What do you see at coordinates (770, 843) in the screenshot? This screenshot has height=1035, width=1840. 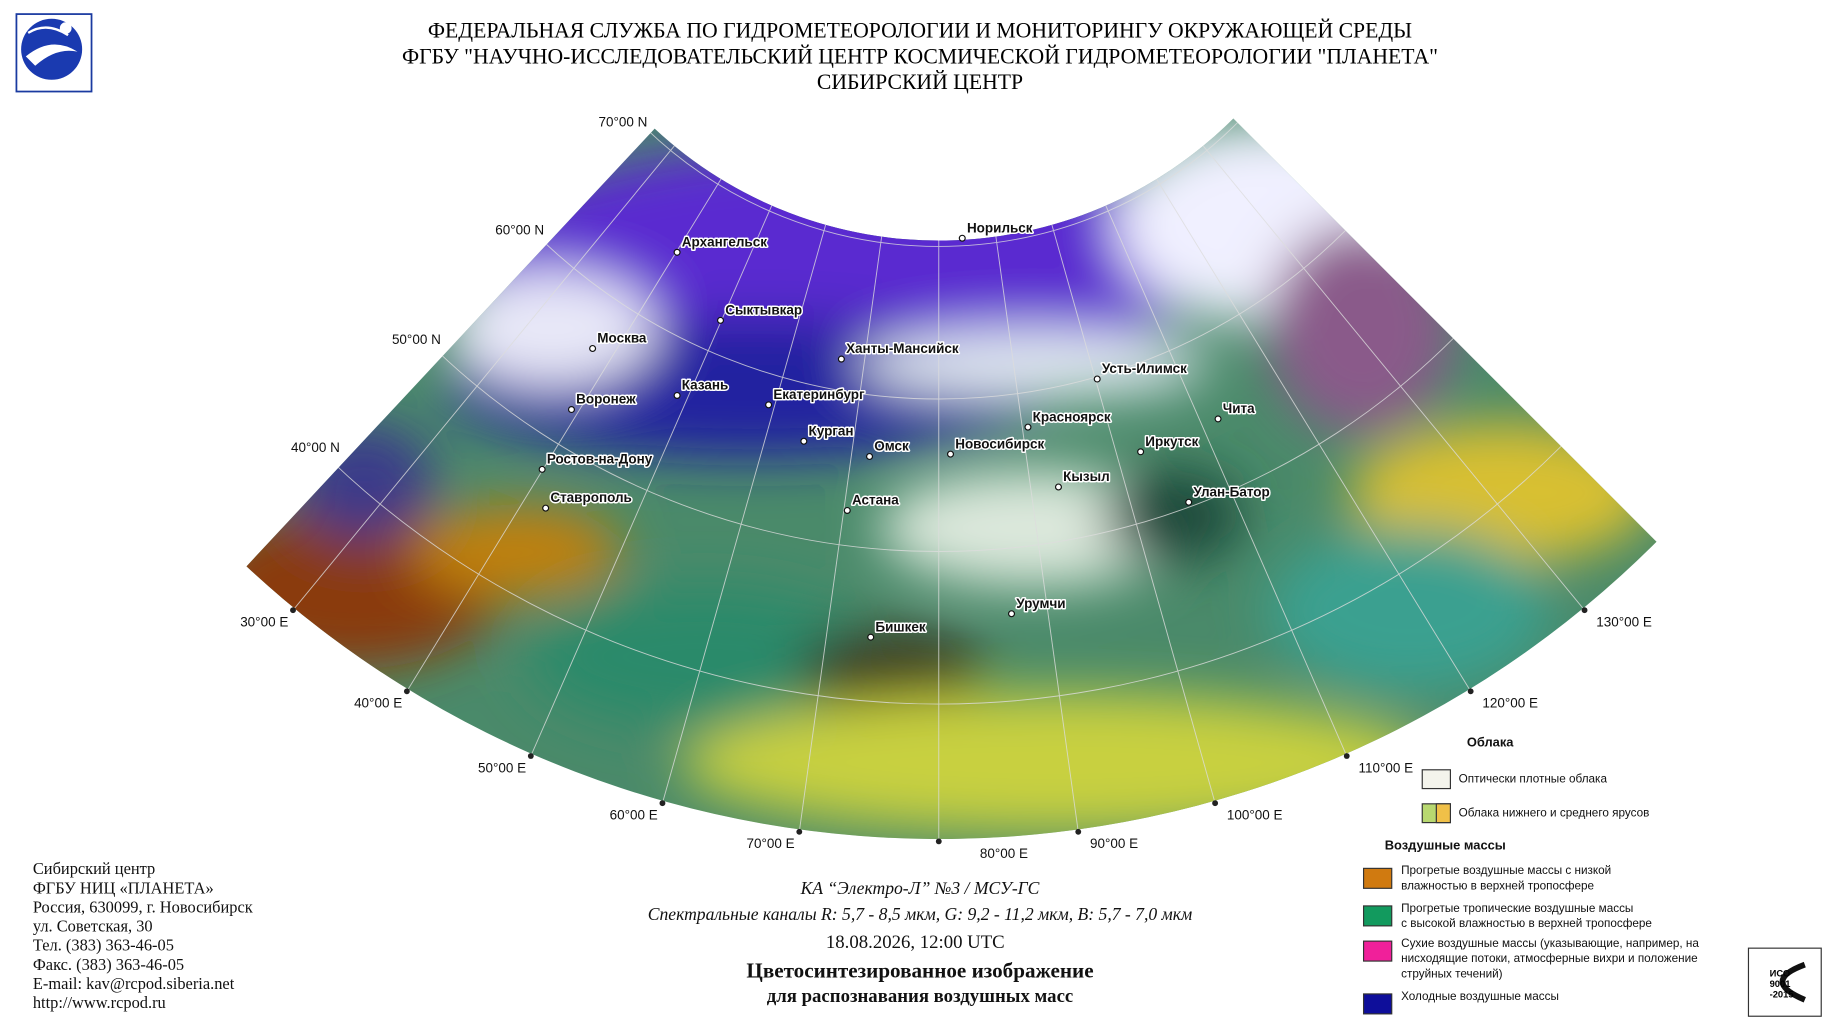 I see `longitude-label: 70°00 E` at bounding box center [770, 843].